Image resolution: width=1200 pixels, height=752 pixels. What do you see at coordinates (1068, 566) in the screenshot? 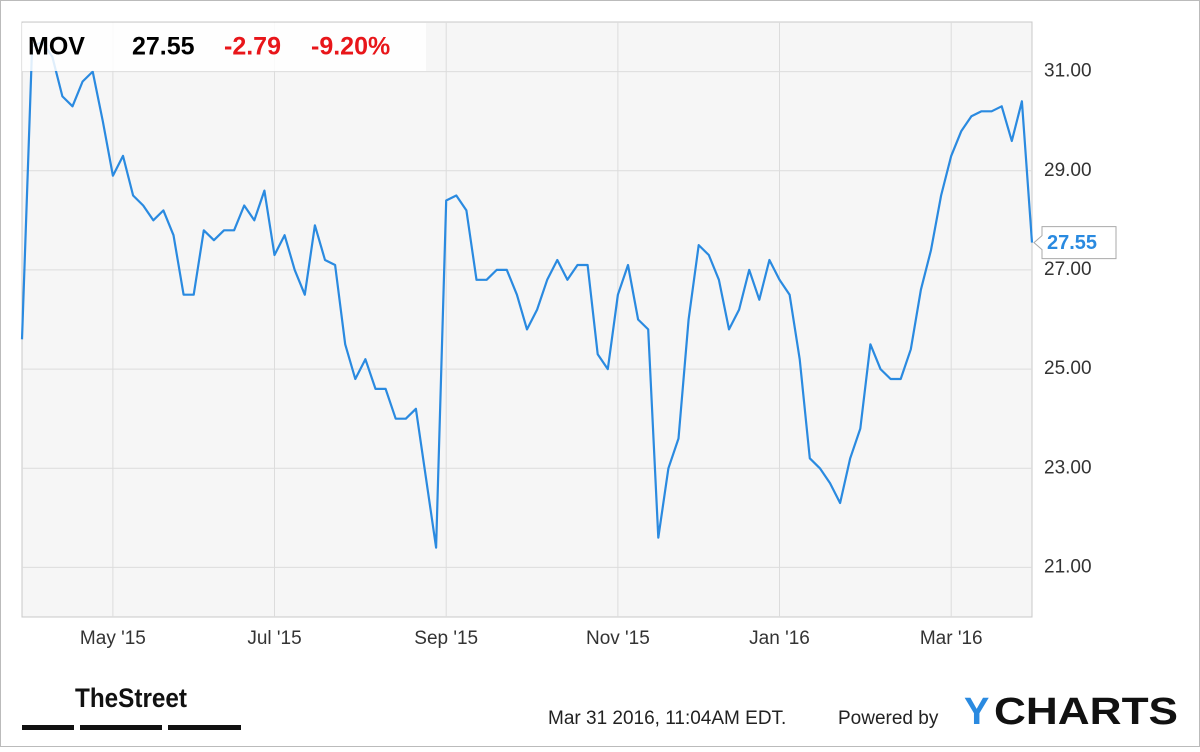
I see `y-tick-label: 21.00` at bounding box center [1068, 566].